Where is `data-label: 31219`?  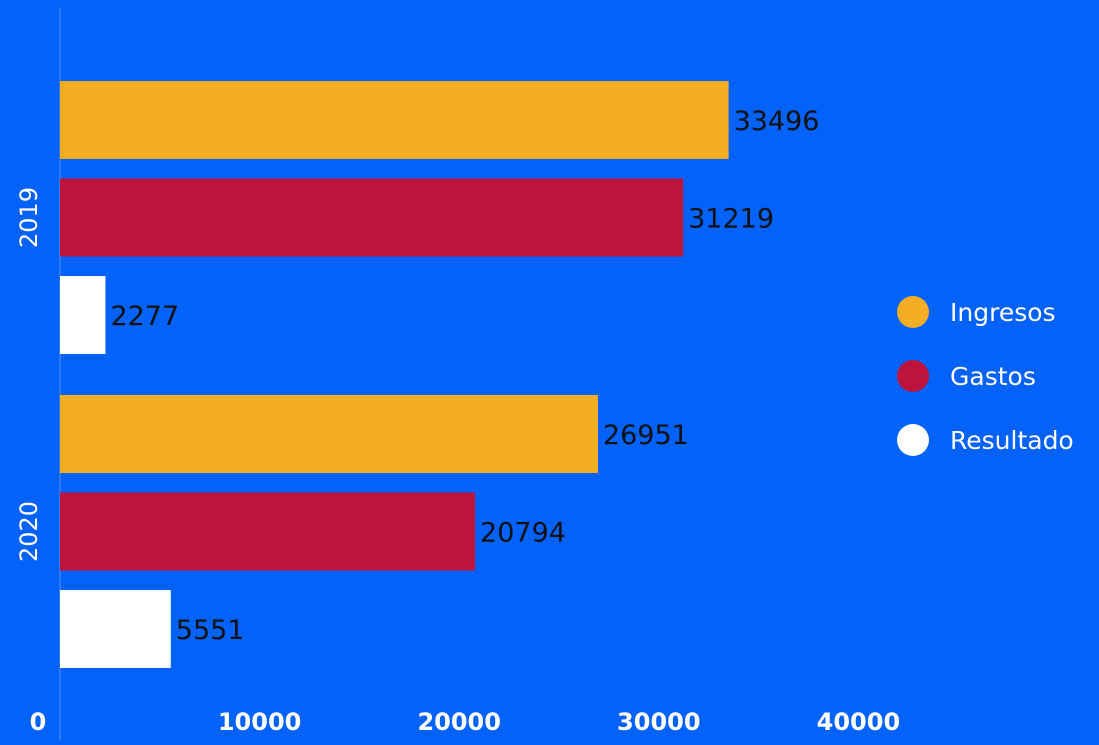 data-label: 31219 is located at coordinates (731, 219).